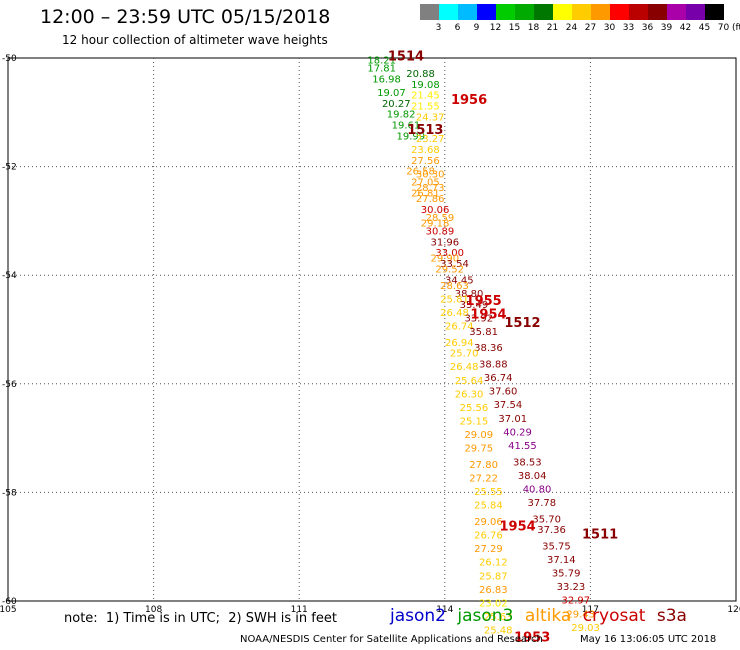 The height and width of the screenshot is (650, 740). I want to click on y-tick-label: -58, so click(9, 493).